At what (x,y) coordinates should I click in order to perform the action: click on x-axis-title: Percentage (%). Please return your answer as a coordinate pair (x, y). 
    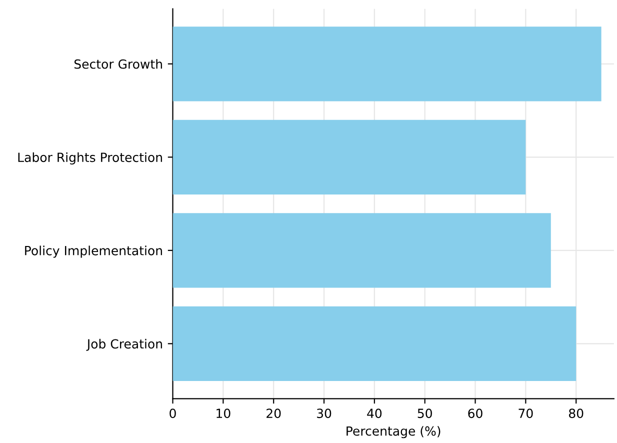
    Looking at the image, I should click on (393, 432).